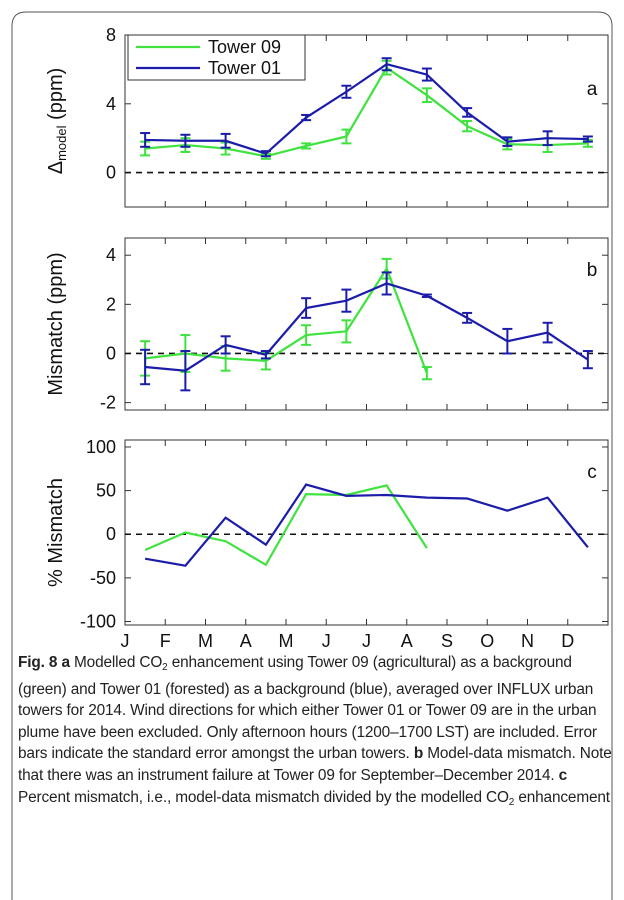 This screenshot has height=900, width=624. Describe the element at coordinates (592, 89) in the screenshot. I see `panel-label: a` at that location.